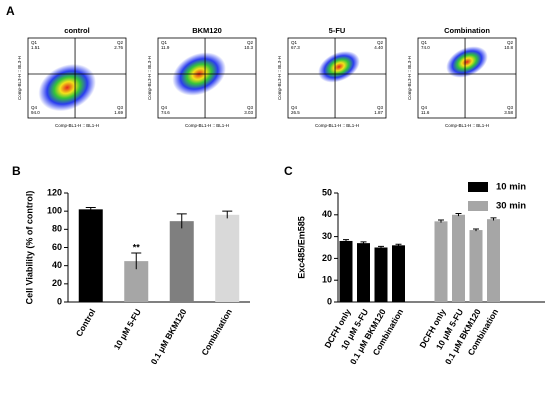 This screenshot has height=407, width=550. Describe the element at coordinates (248, 47) in the screenshot. I see `quadrant-value: 10.3` at that location.